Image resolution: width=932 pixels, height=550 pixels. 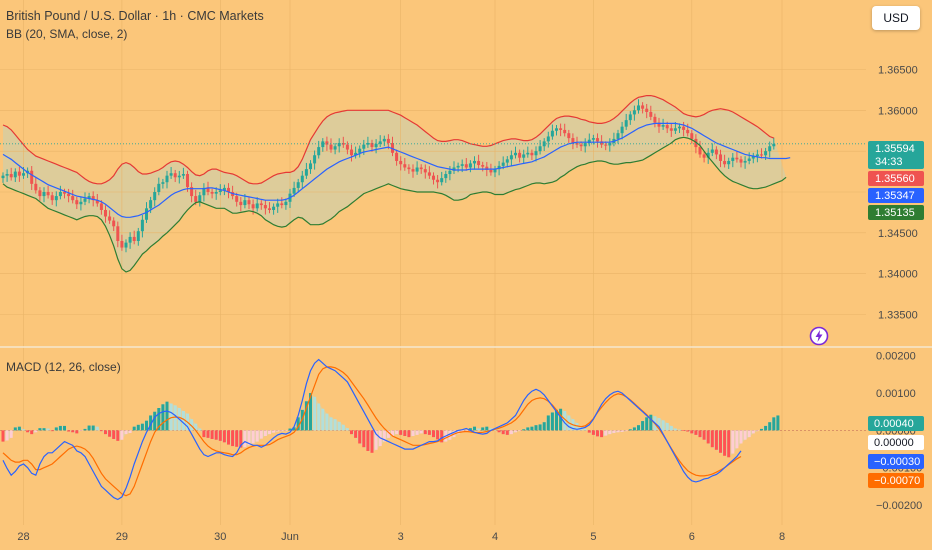 I want to click on macd-histogram, so click(x=433, y=425).